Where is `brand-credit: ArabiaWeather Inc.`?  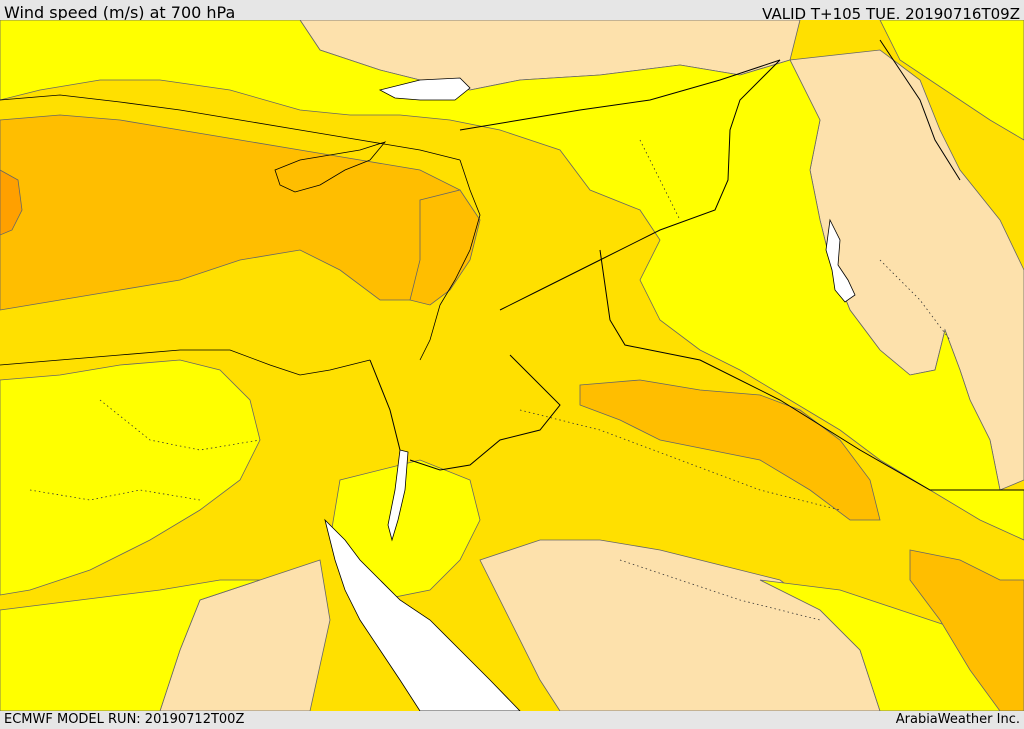
brand-credit: ArabiaWeather Inc. is located at coordinates (957, 719).